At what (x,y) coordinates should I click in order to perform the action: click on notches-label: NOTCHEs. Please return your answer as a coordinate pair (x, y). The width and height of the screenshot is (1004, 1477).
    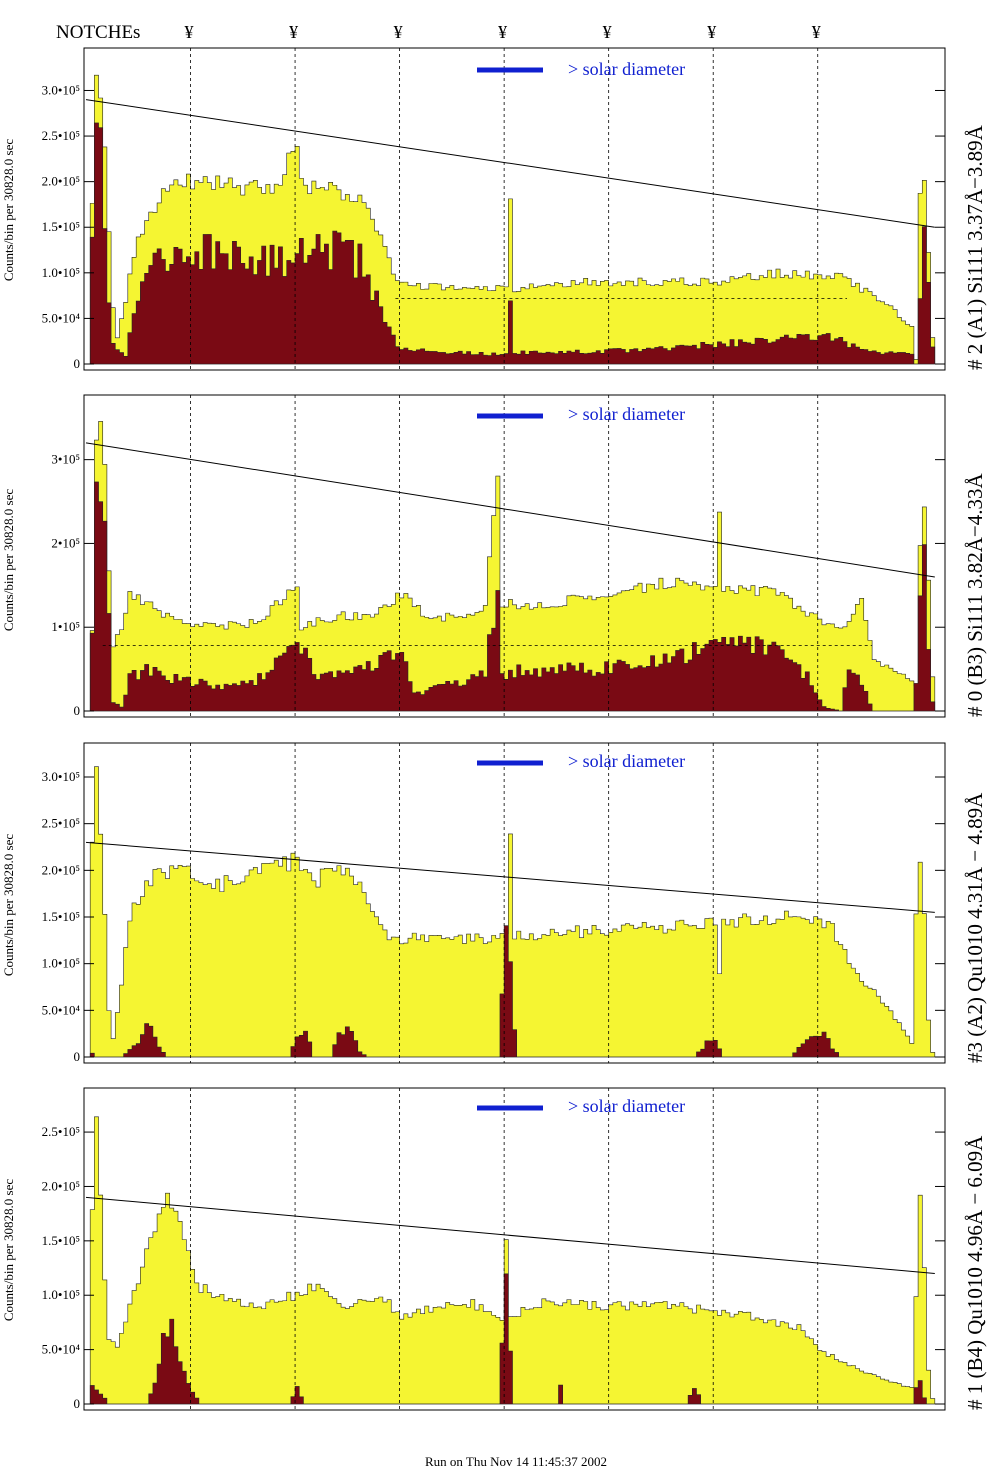
    Looking at the image, I should click on (98, 32).